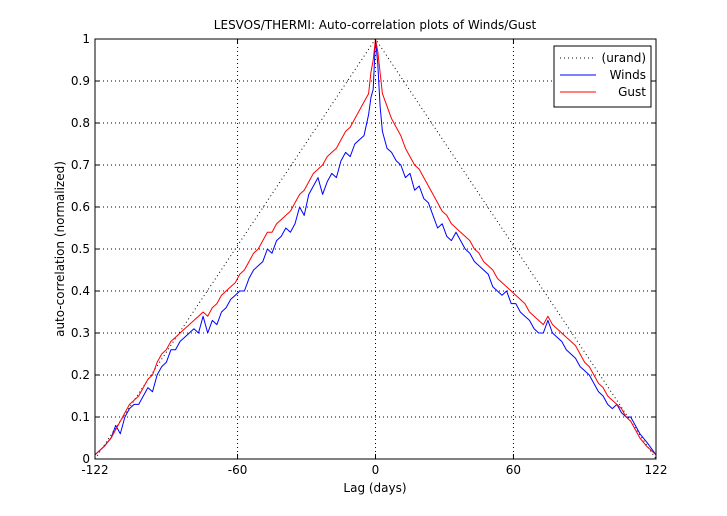 The image size is (727, 516). I want to click on y-tick-label: 0.7, so click(80, 165).